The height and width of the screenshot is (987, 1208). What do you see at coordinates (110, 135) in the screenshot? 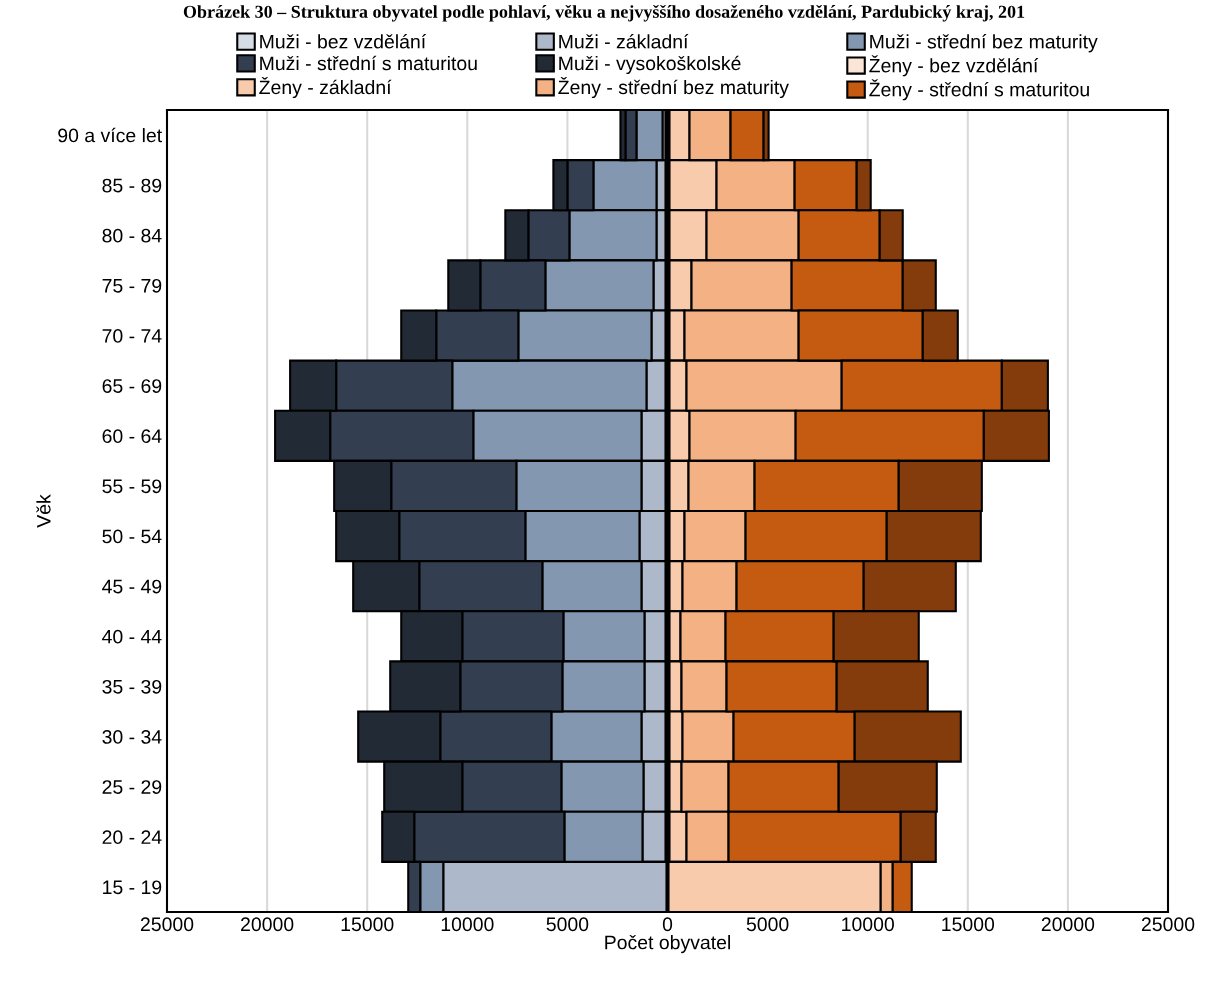
I see `y-tick-label: 90 a více let` at bounding box center [110, 135].